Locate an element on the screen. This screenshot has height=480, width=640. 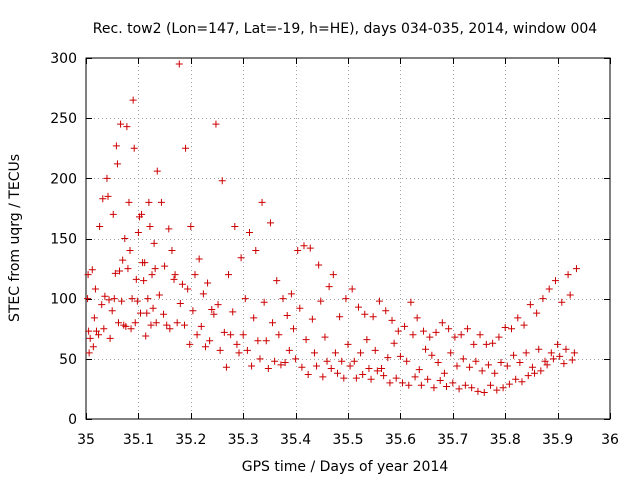
x-tick-label: 35.4 is located at coordinates (295, 440).